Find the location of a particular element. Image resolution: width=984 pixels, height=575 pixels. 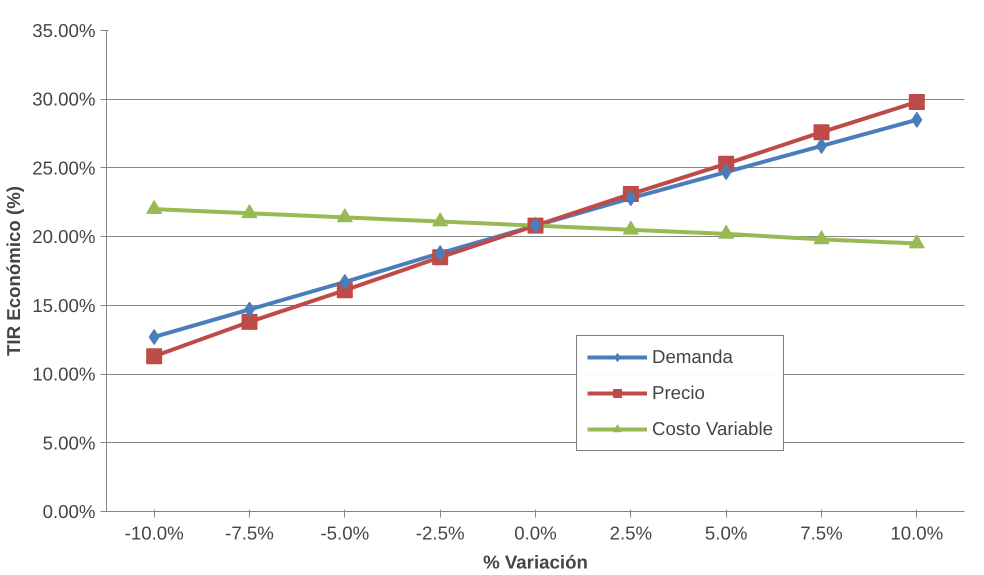

y-tick-label: 35.00% is located at coordinates (64, 30).